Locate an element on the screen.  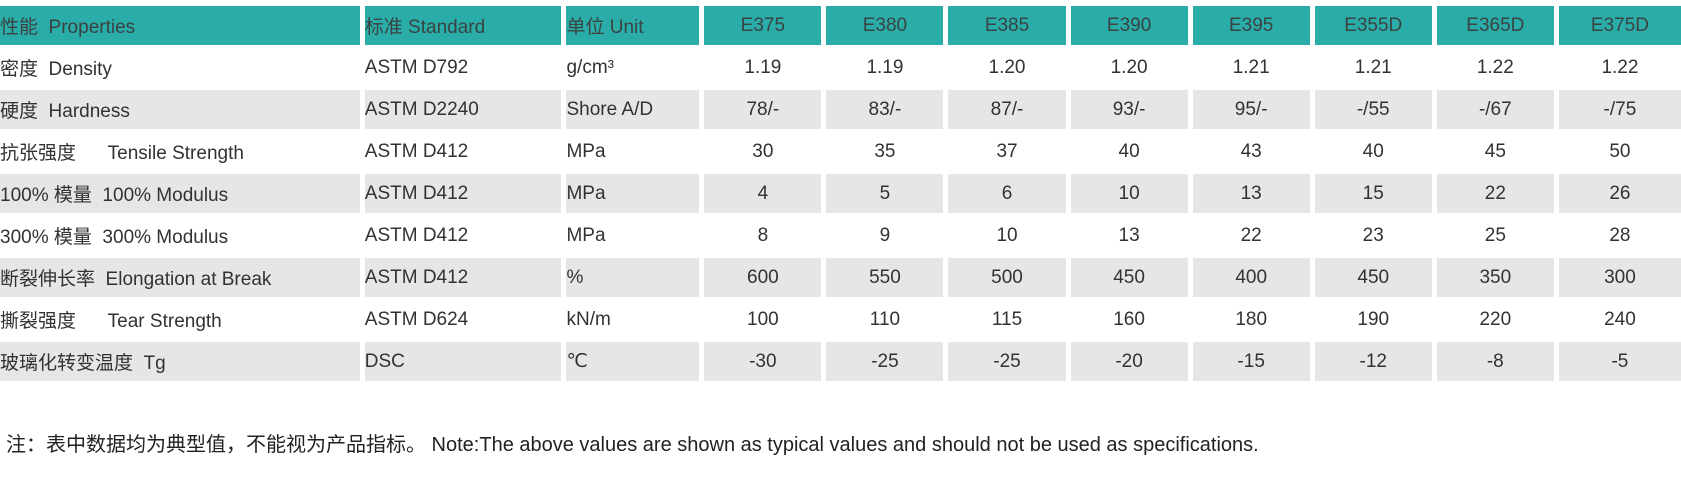
value-cell-e395: 13 is located at coordinates (1253, 195).